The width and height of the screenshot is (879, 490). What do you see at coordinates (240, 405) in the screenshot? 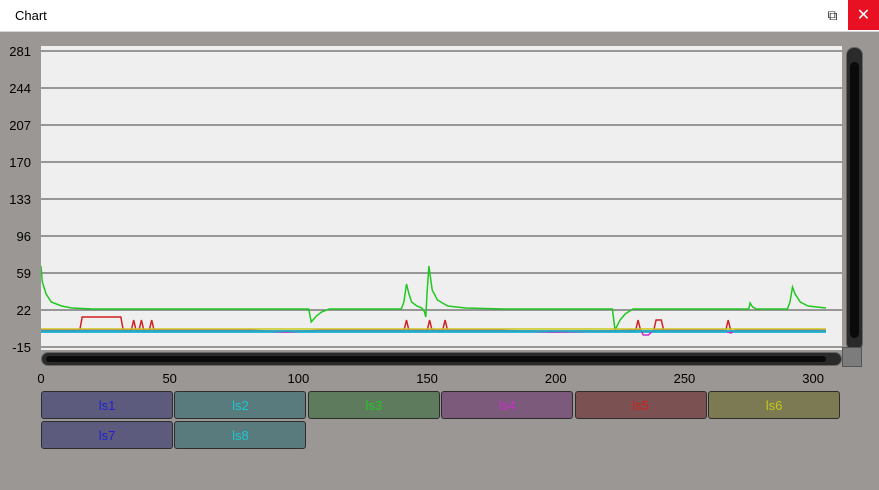
I see `legend-button-ls2: ls2` at bounding box center [240, 405].